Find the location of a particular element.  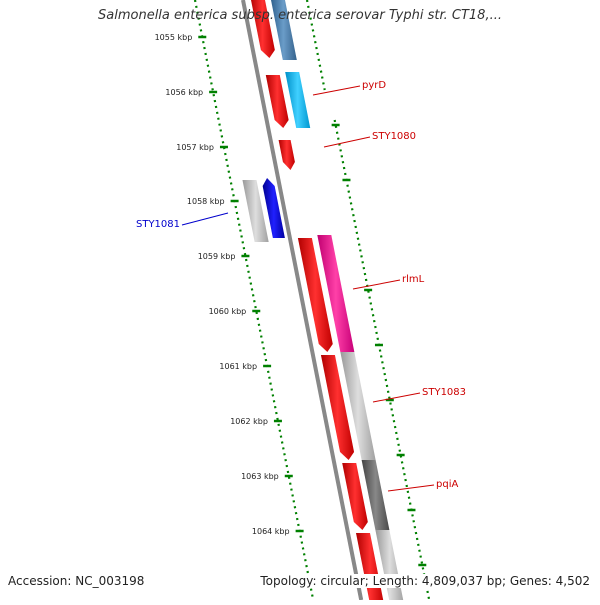

gene-label: pqiA is located at coordinates (447, 484).